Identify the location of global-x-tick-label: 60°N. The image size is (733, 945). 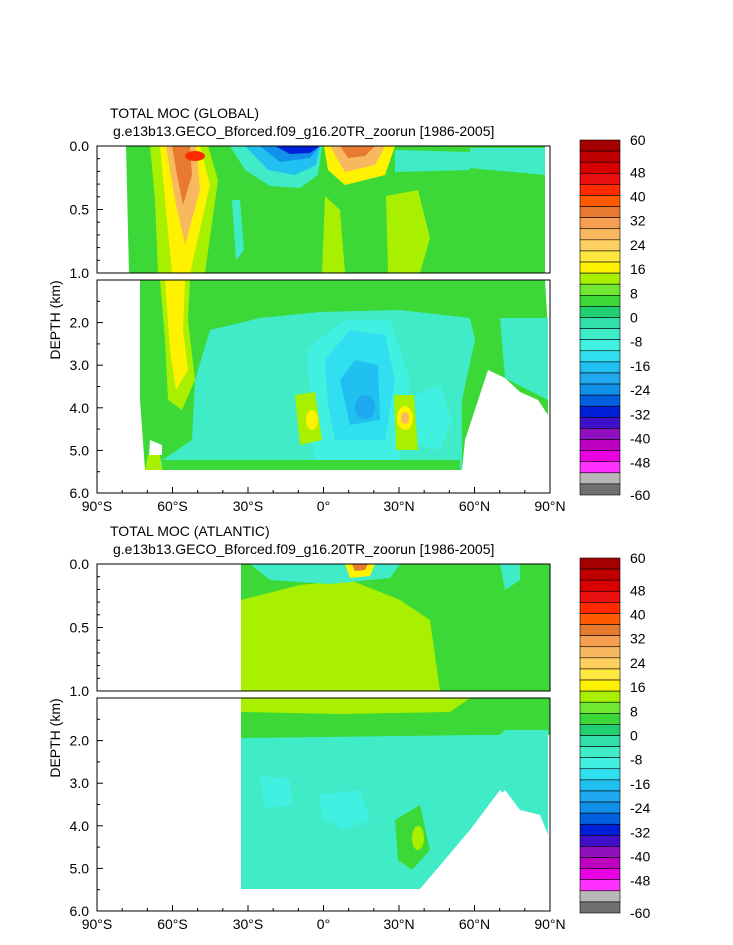
(474, 506).